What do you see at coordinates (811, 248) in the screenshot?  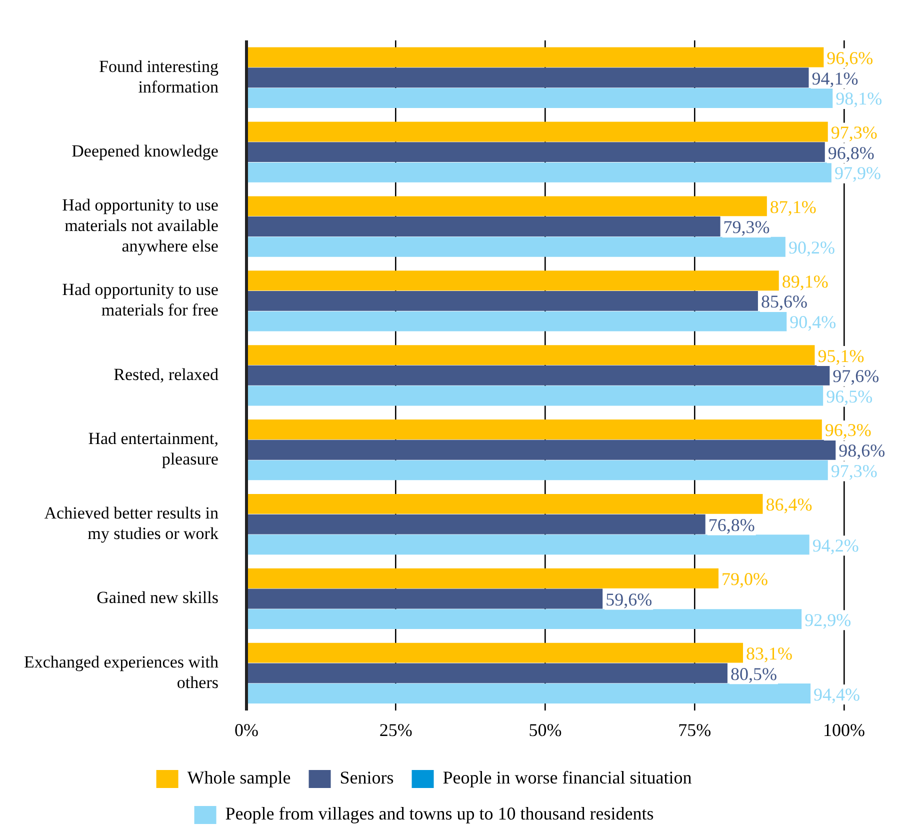 I see `data-label: 90,2%` at bounding box center [811, 248].